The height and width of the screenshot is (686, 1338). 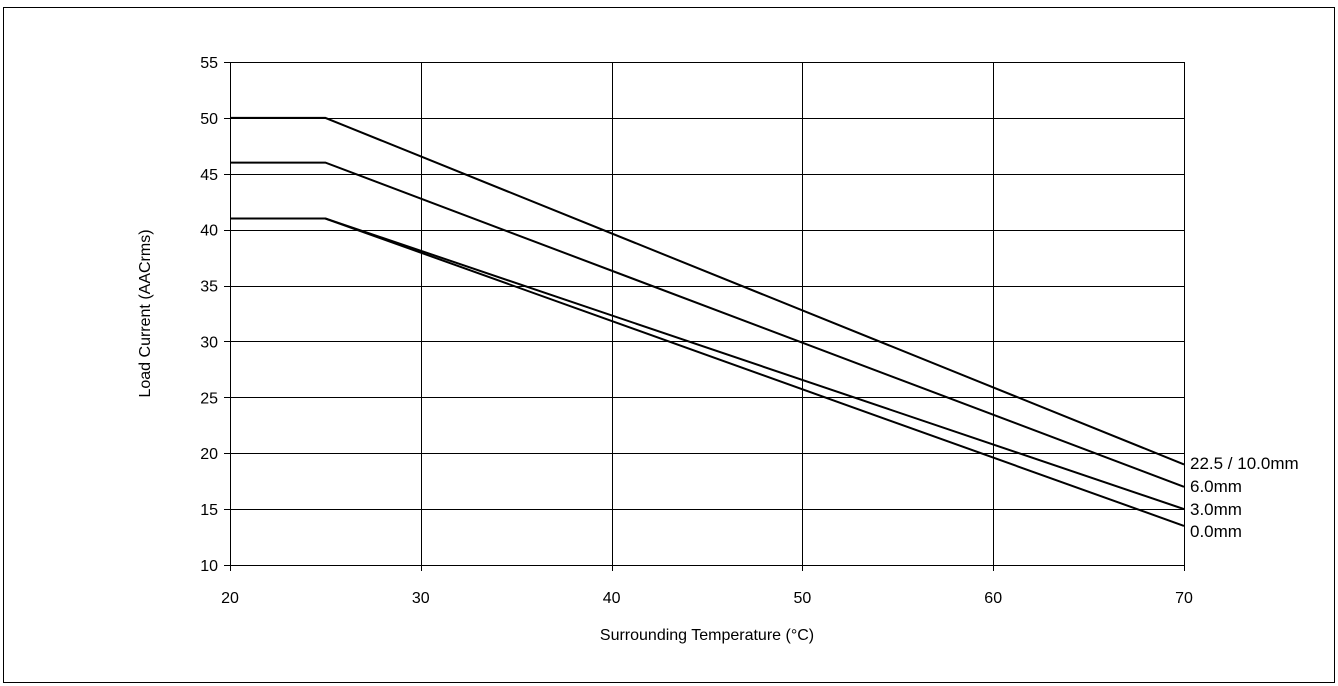 What do you see at coordinates (803, 598) in the screenshot?
I see `x-tick-label: 50` at bounding box center [803, 598].